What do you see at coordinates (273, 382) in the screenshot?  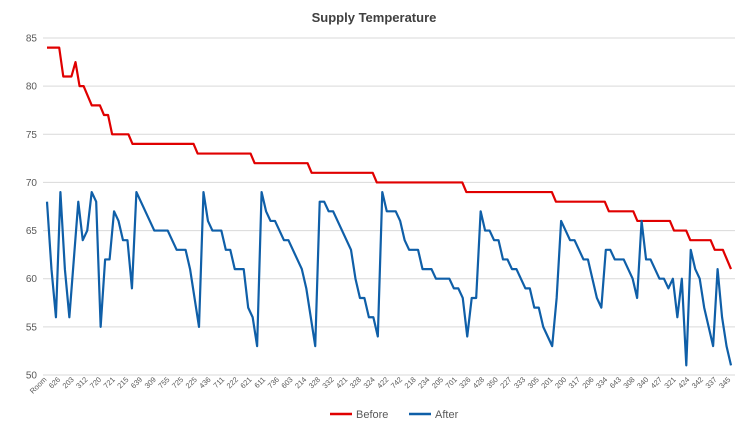 I see `x-tick-label: 736` at bounding box center [273, 382].